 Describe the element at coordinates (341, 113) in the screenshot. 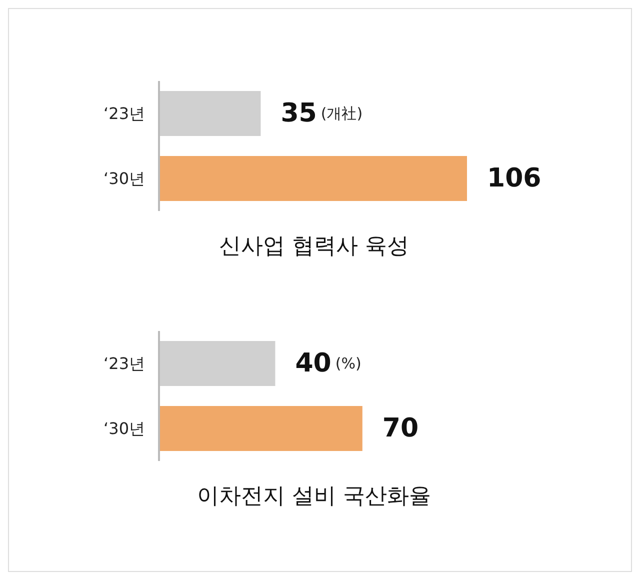

I see `annotation: (개社)` at that location.